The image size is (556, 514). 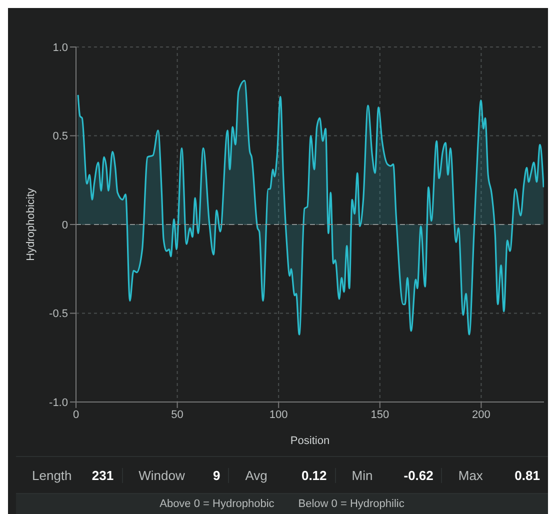 What do you see at coordinates (310, 441) in the screenshot?
I see `x-axis-title: Position` at bounding box center [310, 441].